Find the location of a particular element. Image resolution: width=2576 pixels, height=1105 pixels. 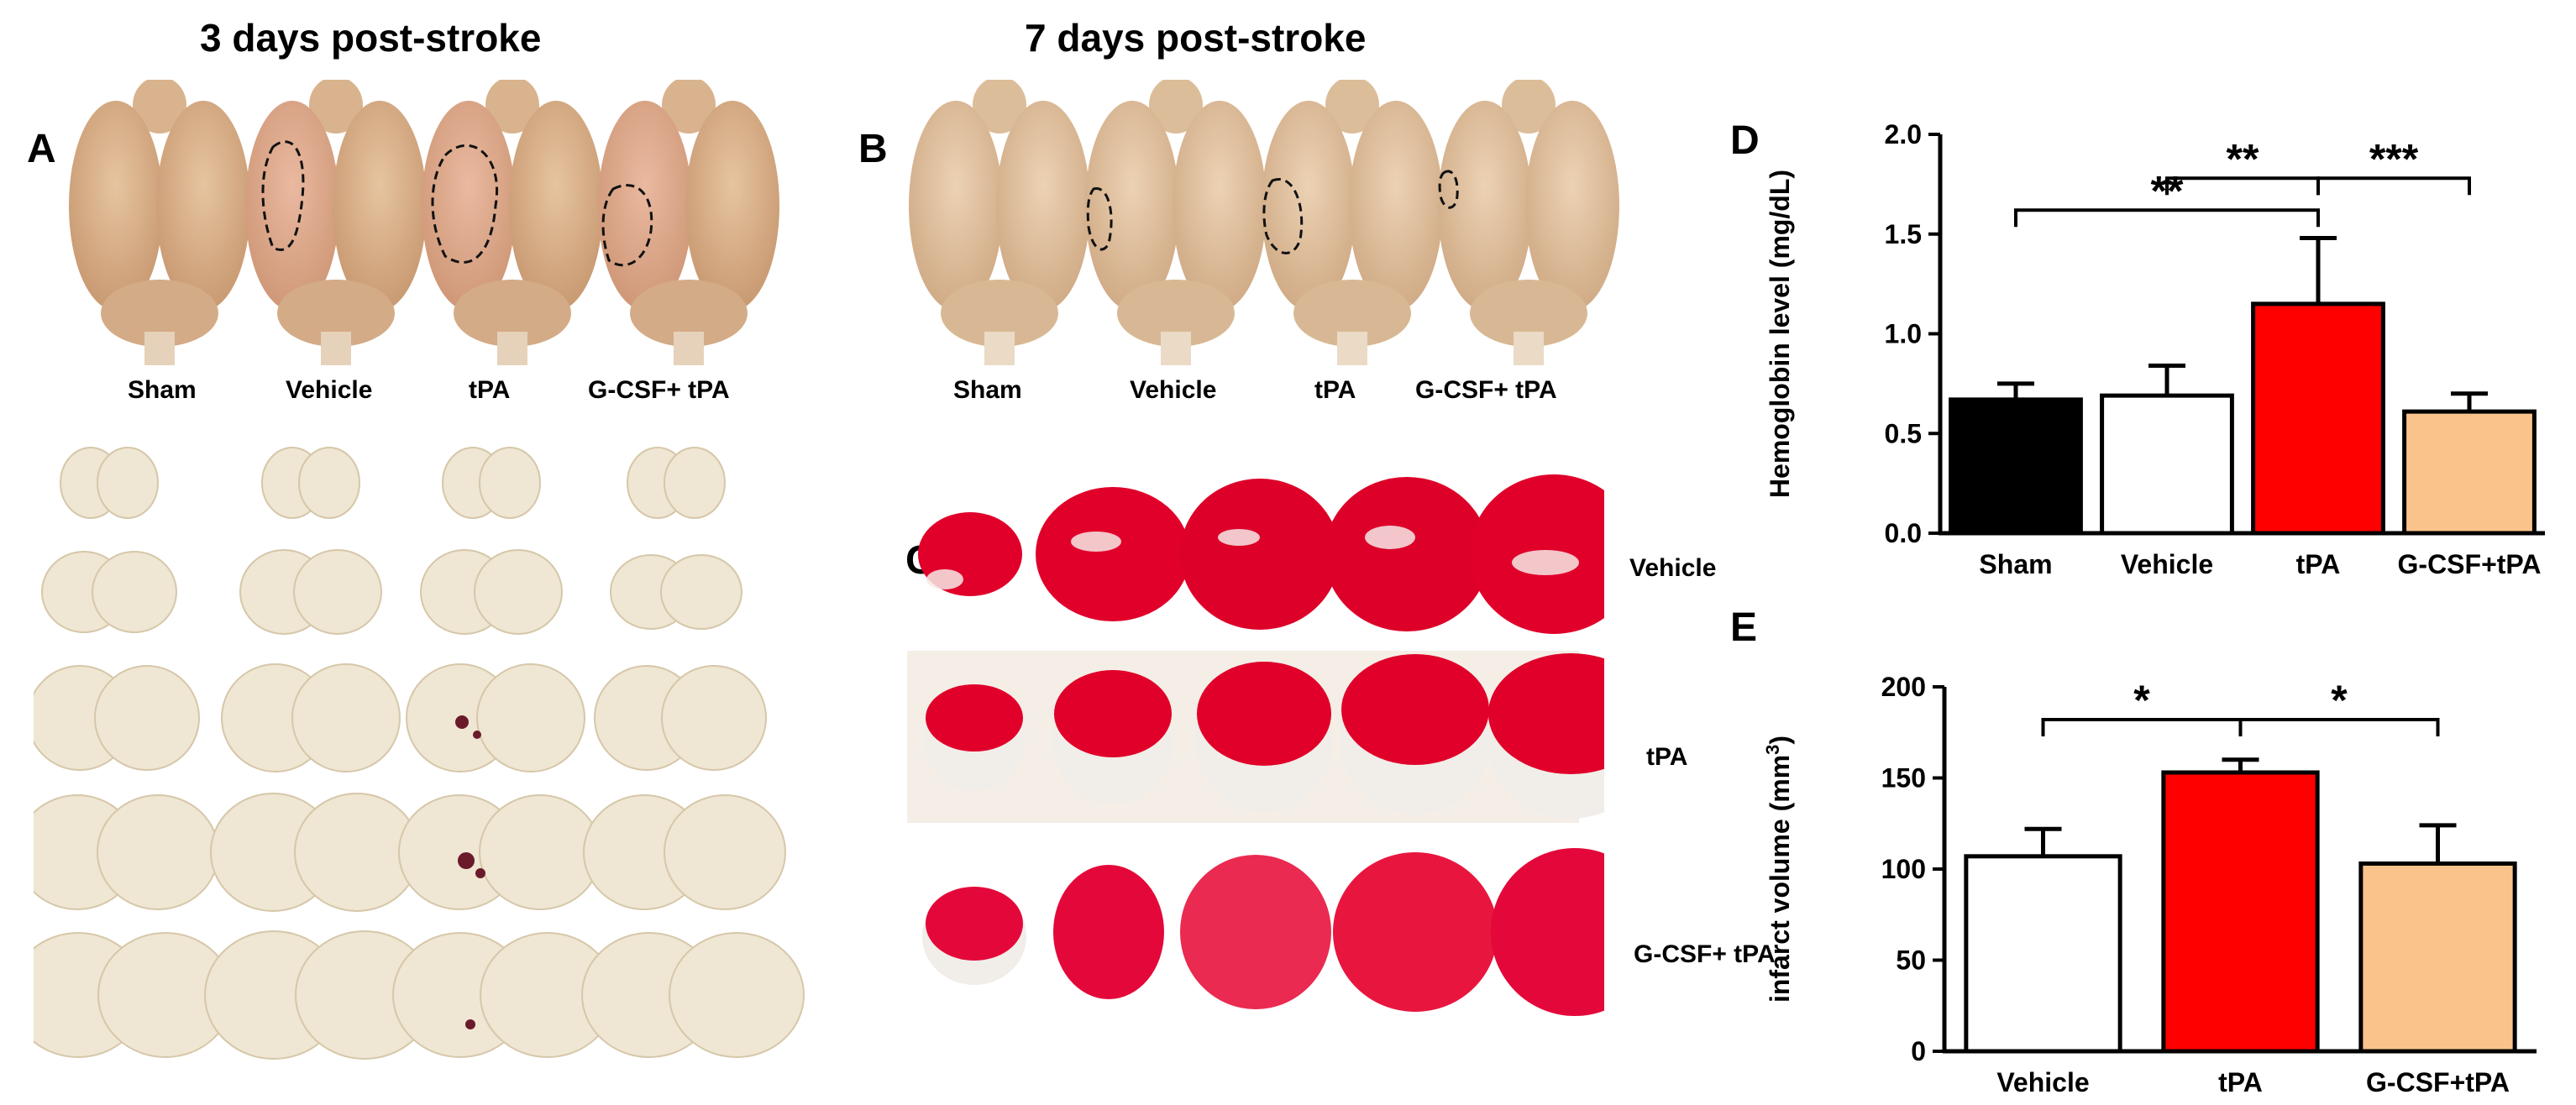

brain-vehicle-3d is located at coordinates (336, 222).